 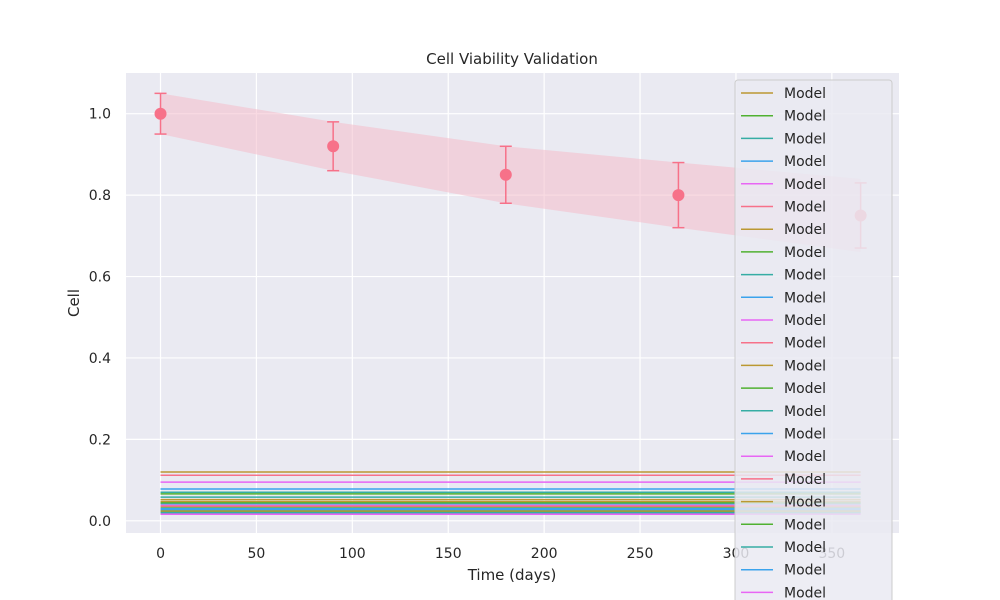 What do you see at coordinates (74, 303) in the screenshot?
I see `y-axis-label: Cell` at bounding box center [74, 303].